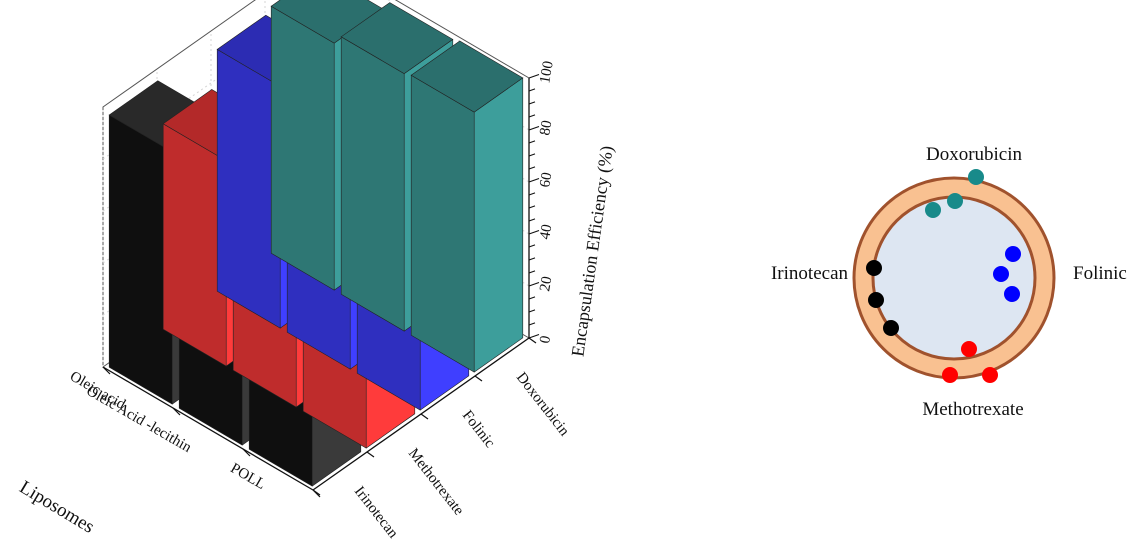  What do you see at coordinates (546, 180) in the screenshot?
I see `z-tick-label: 60` at bounding box center [546, 180].